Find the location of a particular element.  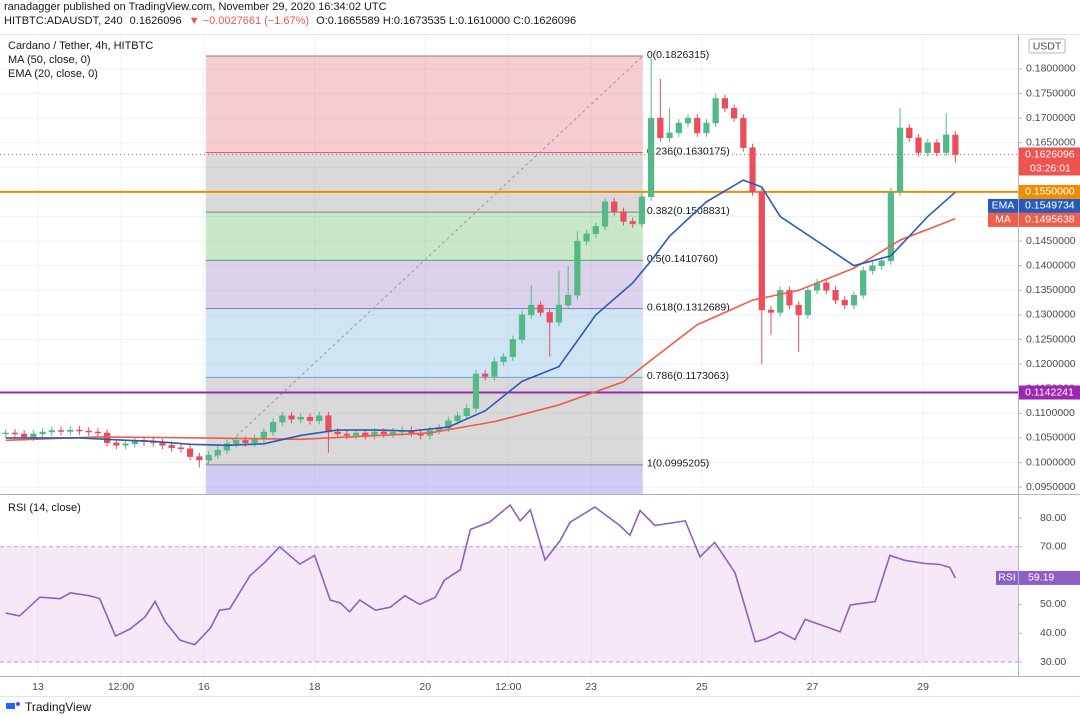

x-tick-label: 12:00 is located at coordinates (121, 687).